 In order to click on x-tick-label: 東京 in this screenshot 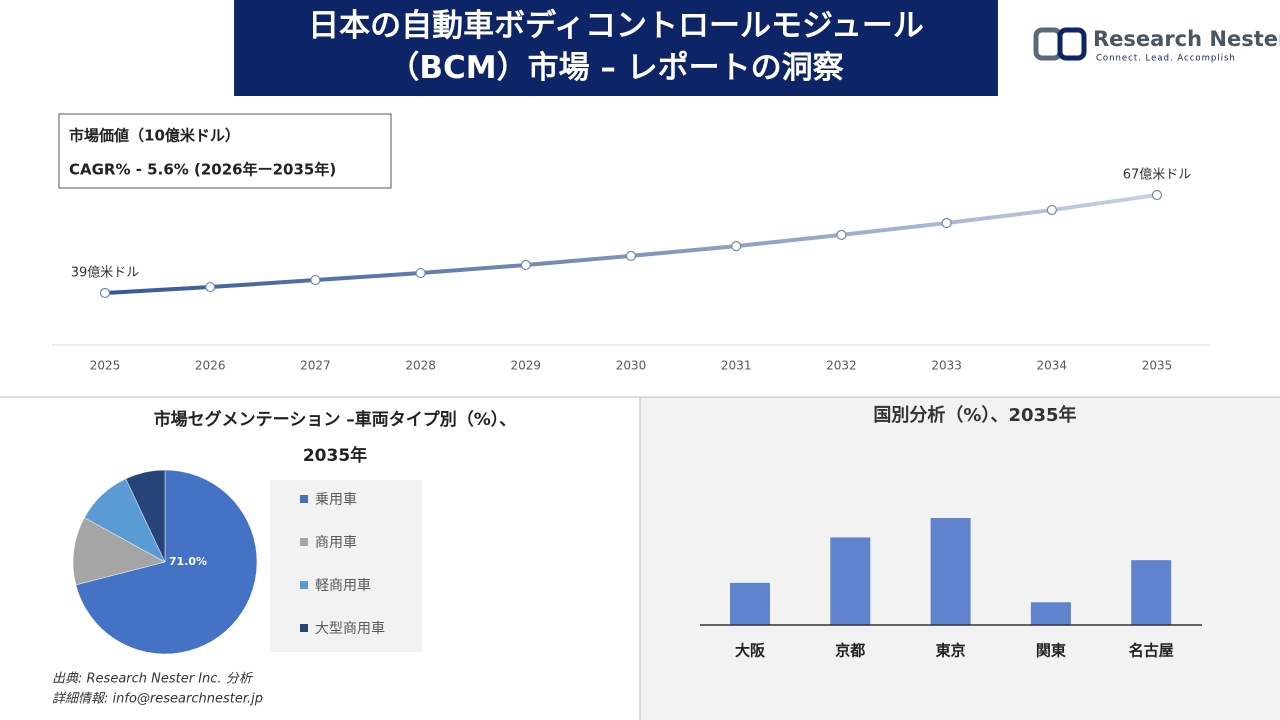, I will do `click(951, 651)`.